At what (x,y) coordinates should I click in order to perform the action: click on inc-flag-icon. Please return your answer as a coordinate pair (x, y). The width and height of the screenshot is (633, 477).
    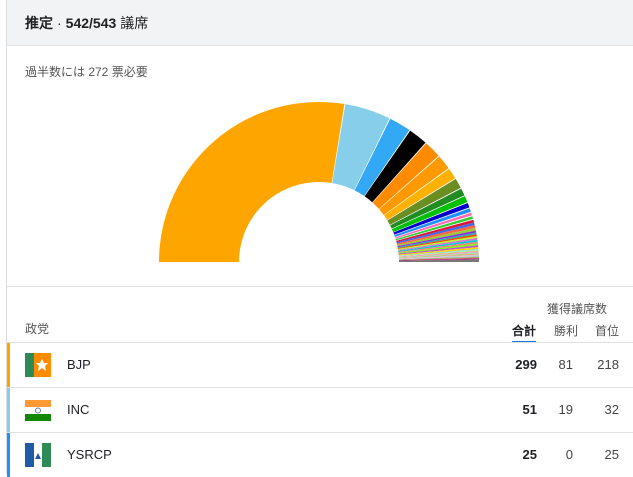
    Looking at the image, I should click on (38, 410).